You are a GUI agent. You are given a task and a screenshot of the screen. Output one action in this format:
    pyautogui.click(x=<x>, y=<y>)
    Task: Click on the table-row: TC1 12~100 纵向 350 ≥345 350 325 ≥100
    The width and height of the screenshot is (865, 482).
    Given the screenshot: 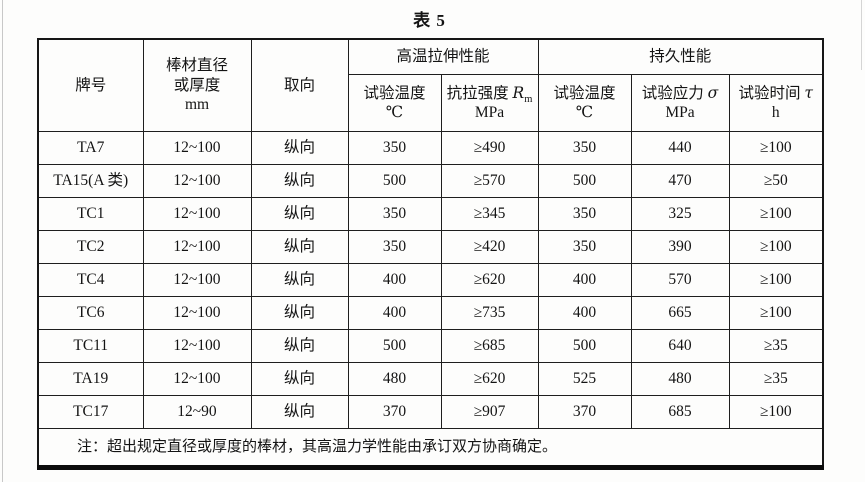 What is the action you would take?
    pyautogui.click(x=430, y=214)
    